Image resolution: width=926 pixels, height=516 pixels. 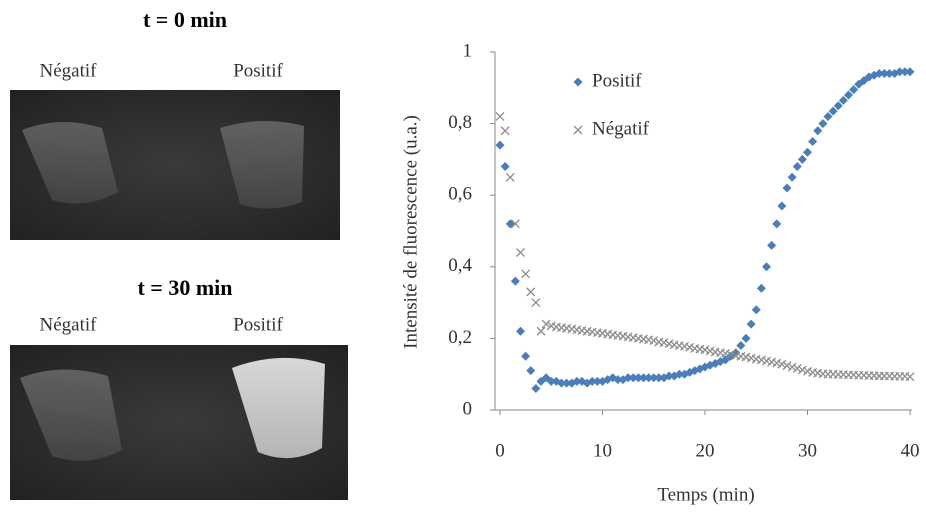 I want to click on x-axis-label: Temps (min), so click(x=705, y=494).